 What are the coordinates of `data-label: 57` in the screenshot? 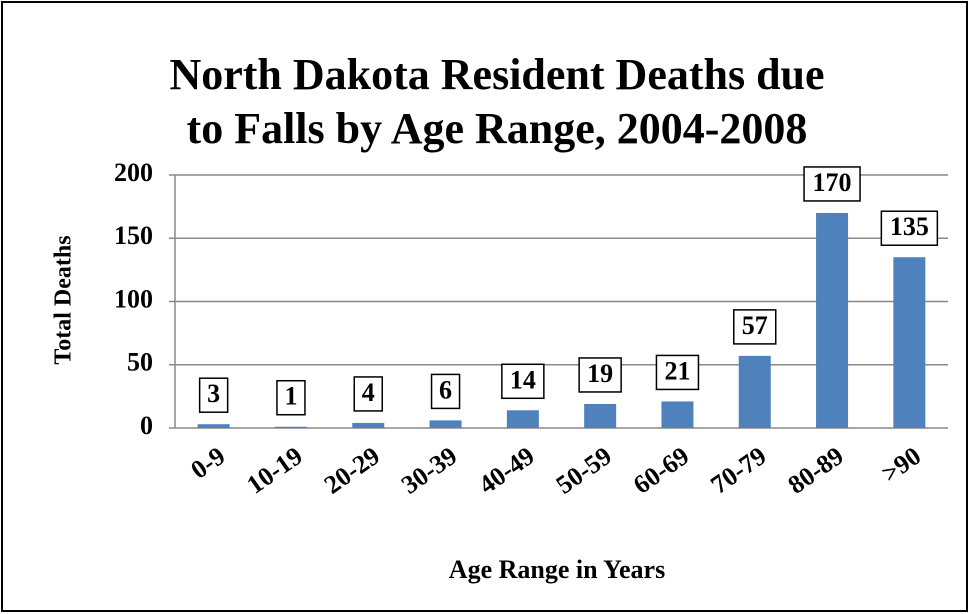 It's located at (755, 325).